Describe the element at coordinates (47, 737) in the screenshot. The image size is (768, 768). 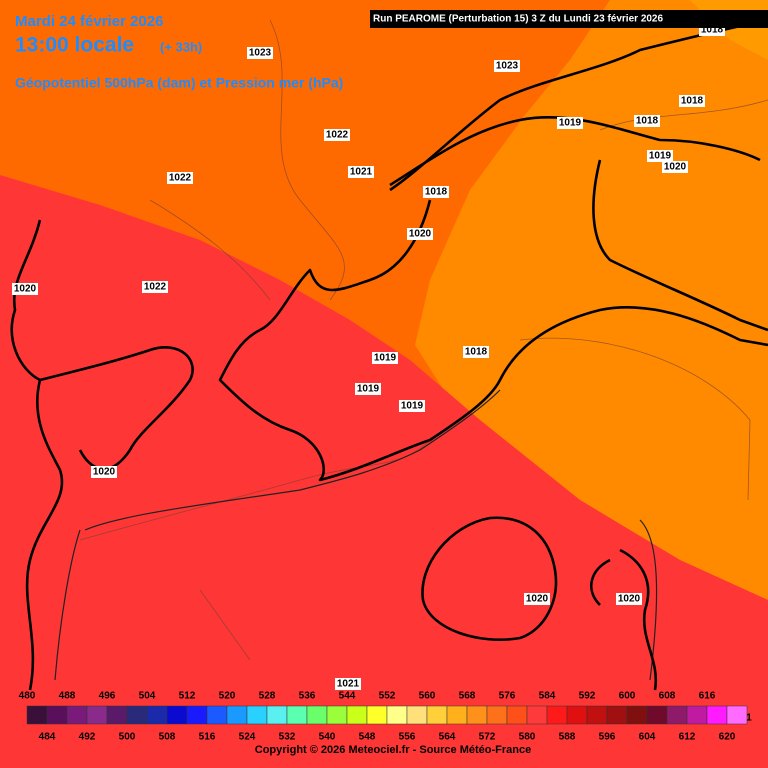
I see `colorbar-label: 484` at that location.